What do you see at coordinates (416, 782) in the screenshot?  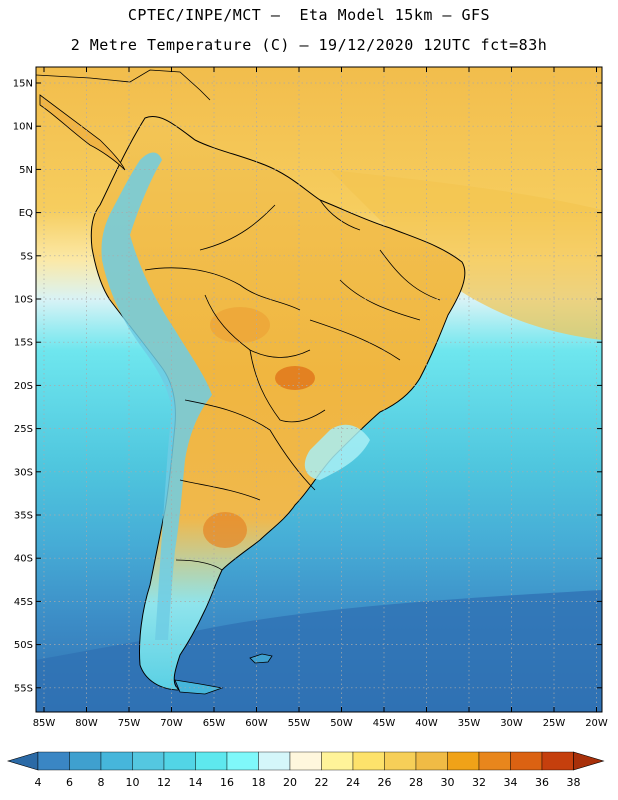 I see `colorbar-label: 28` at bounding box center [416, 782].